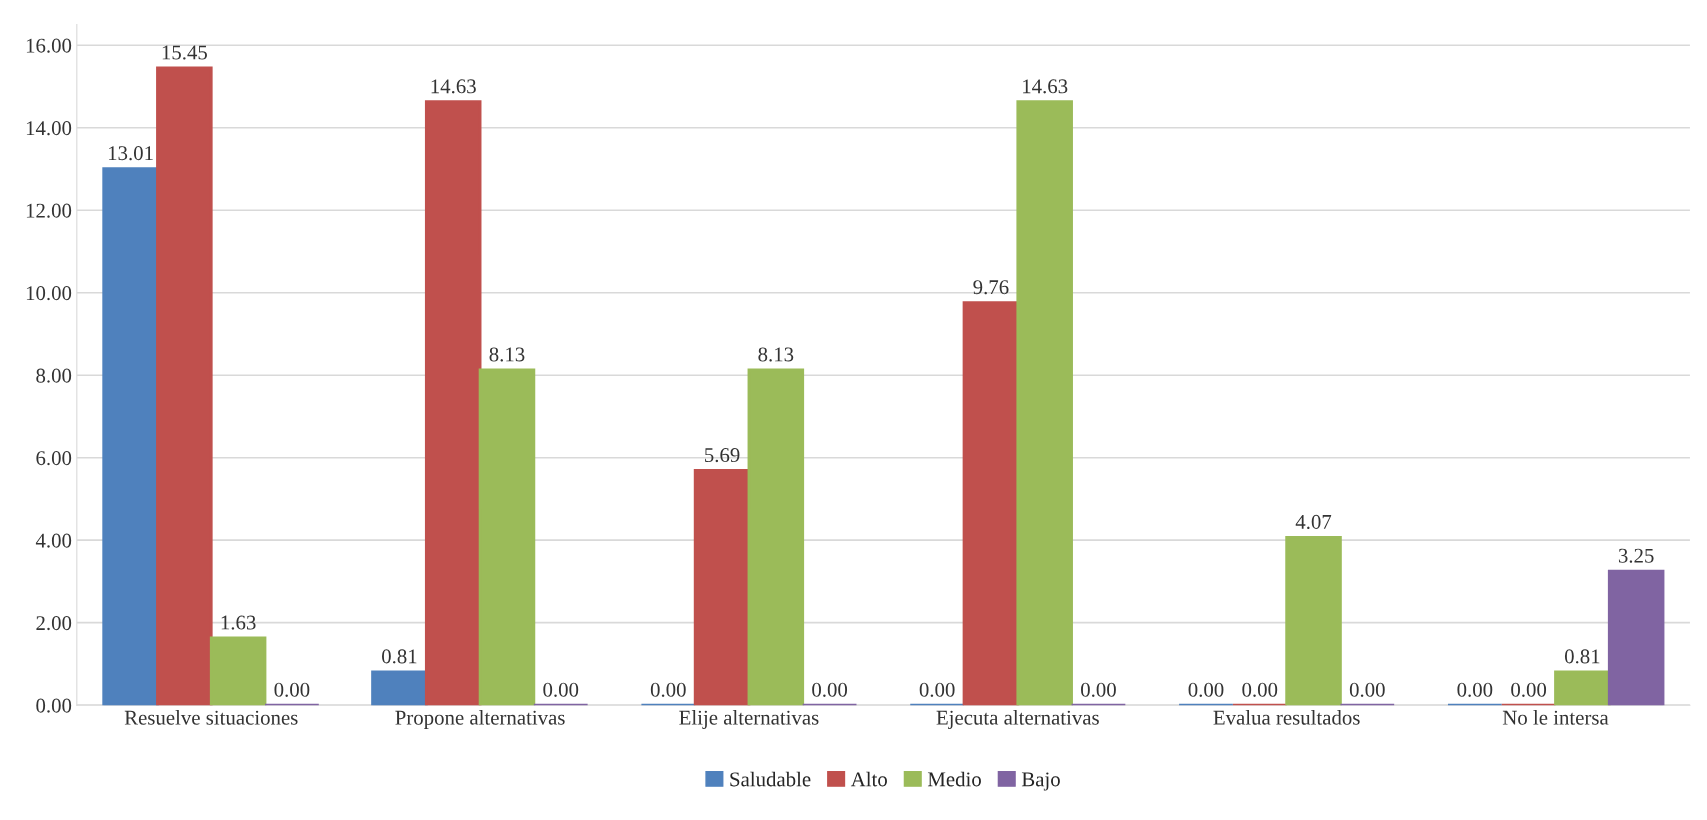  Describe the element at coordinates (991, 287) in the screenshot. I see `data-label: 9.76` at that location.